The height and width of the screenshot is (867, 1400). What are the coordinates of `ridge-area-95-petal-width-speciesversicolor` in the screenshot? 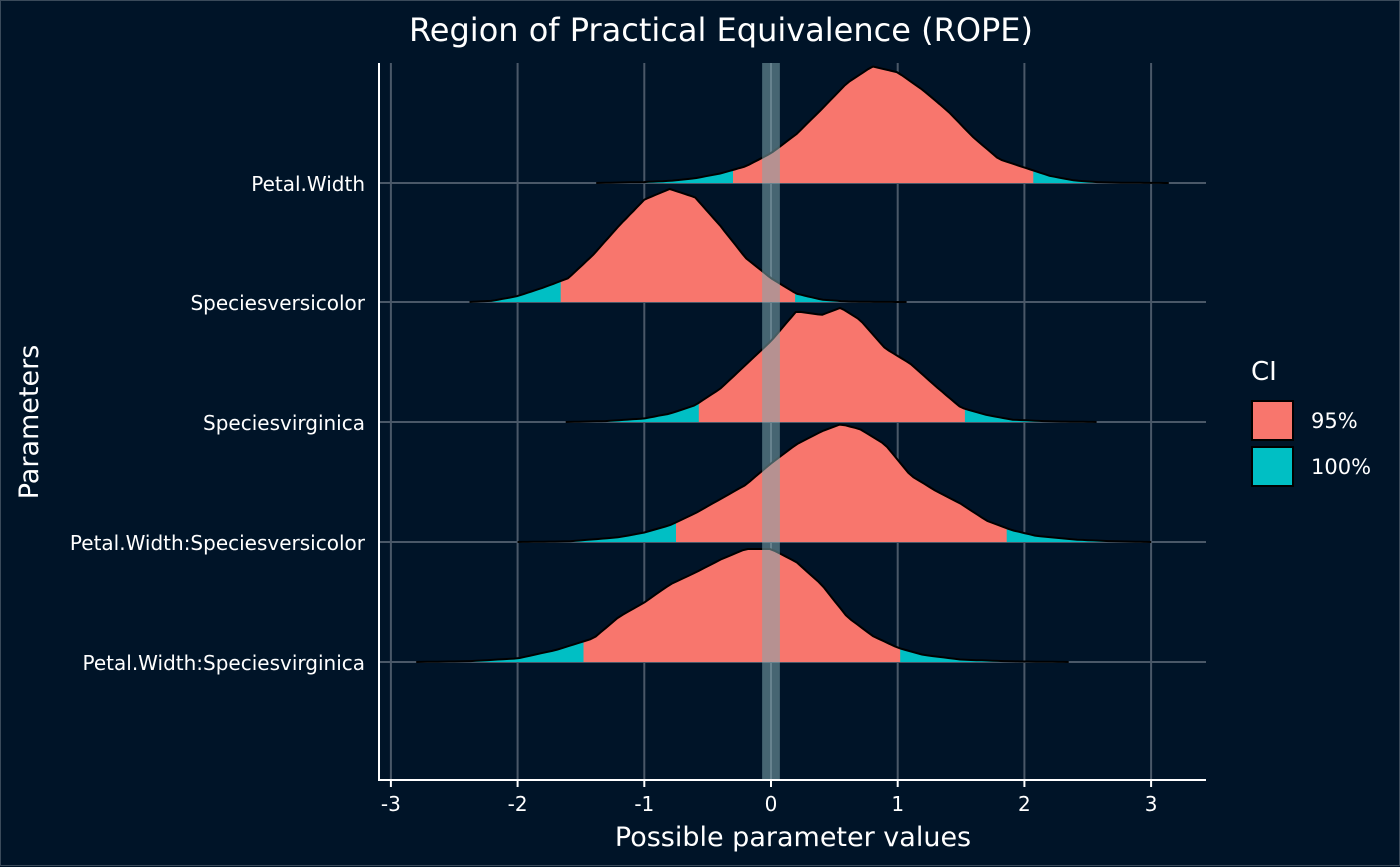 It's located at (841, 483).